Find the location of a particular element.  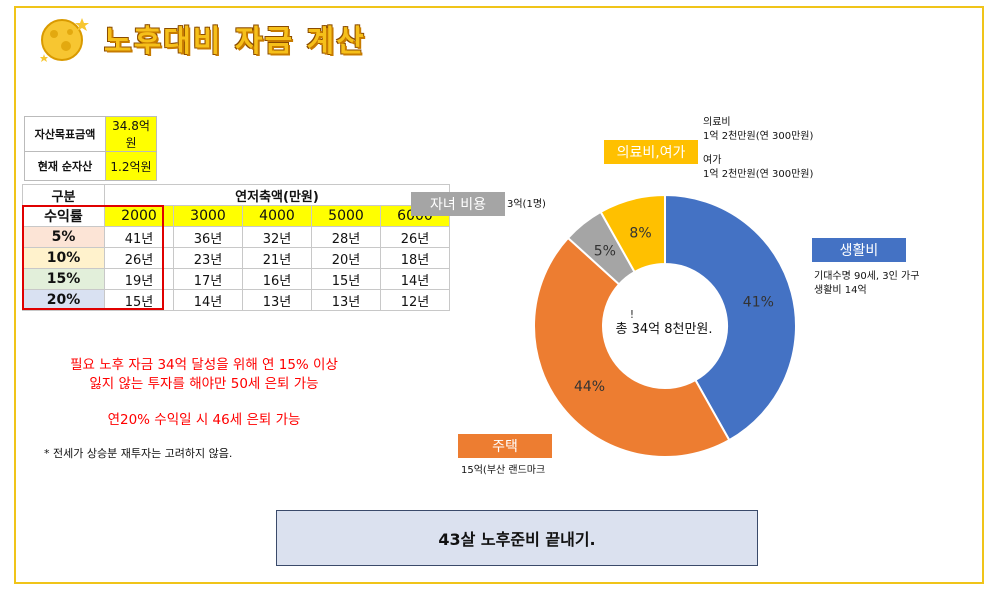

asset-table: 자산목표금액 34.8억원 현재 순자산 1.2억원 is located at coordinates (90, 148).